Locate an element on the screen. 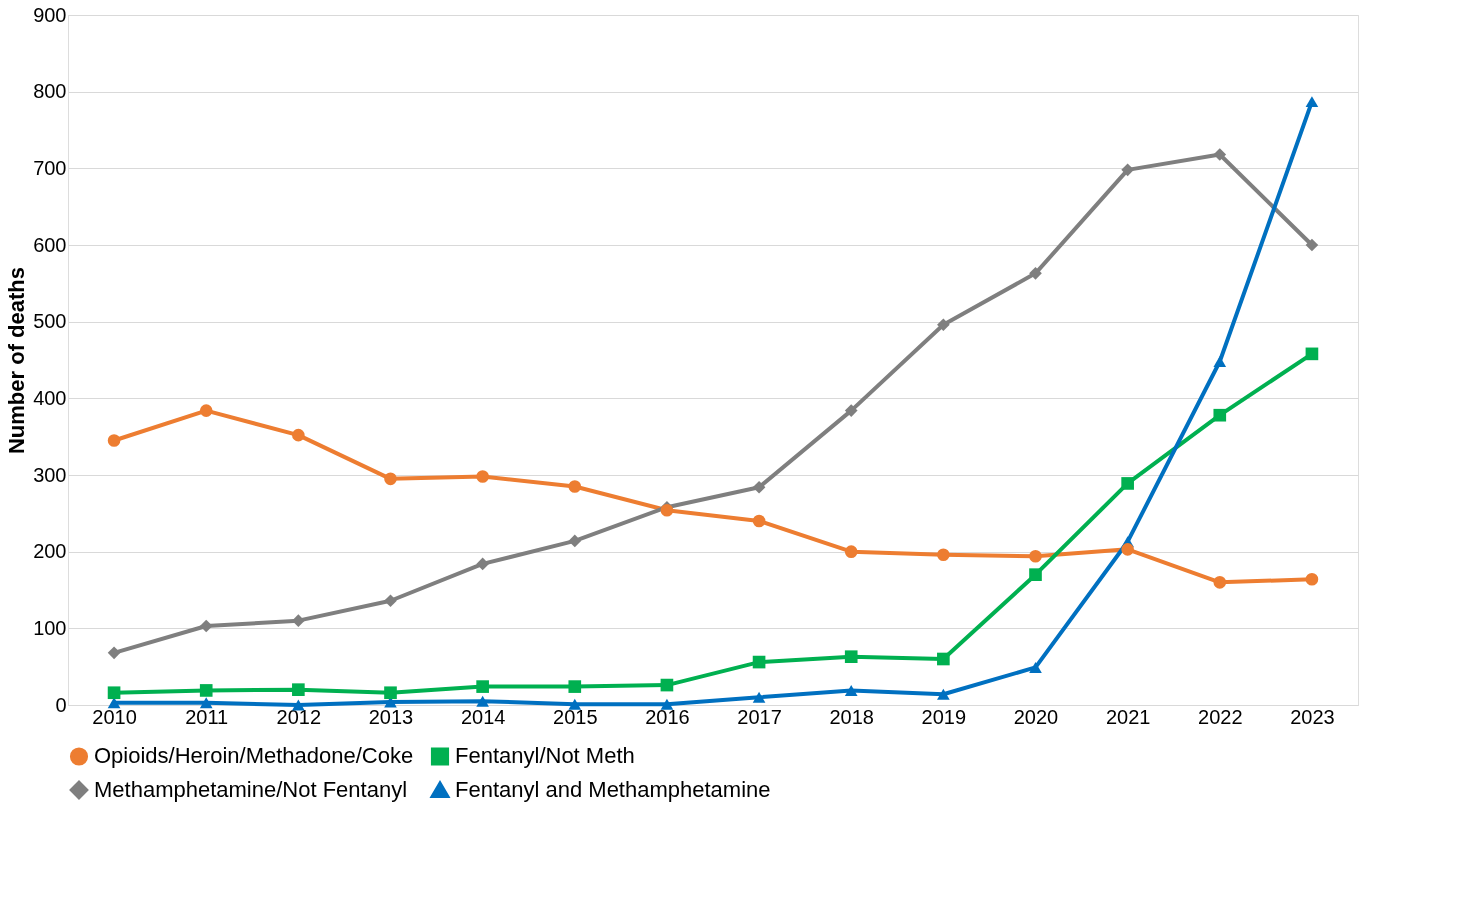  y-tick-label: 900 is located at coordinates (50, 14).